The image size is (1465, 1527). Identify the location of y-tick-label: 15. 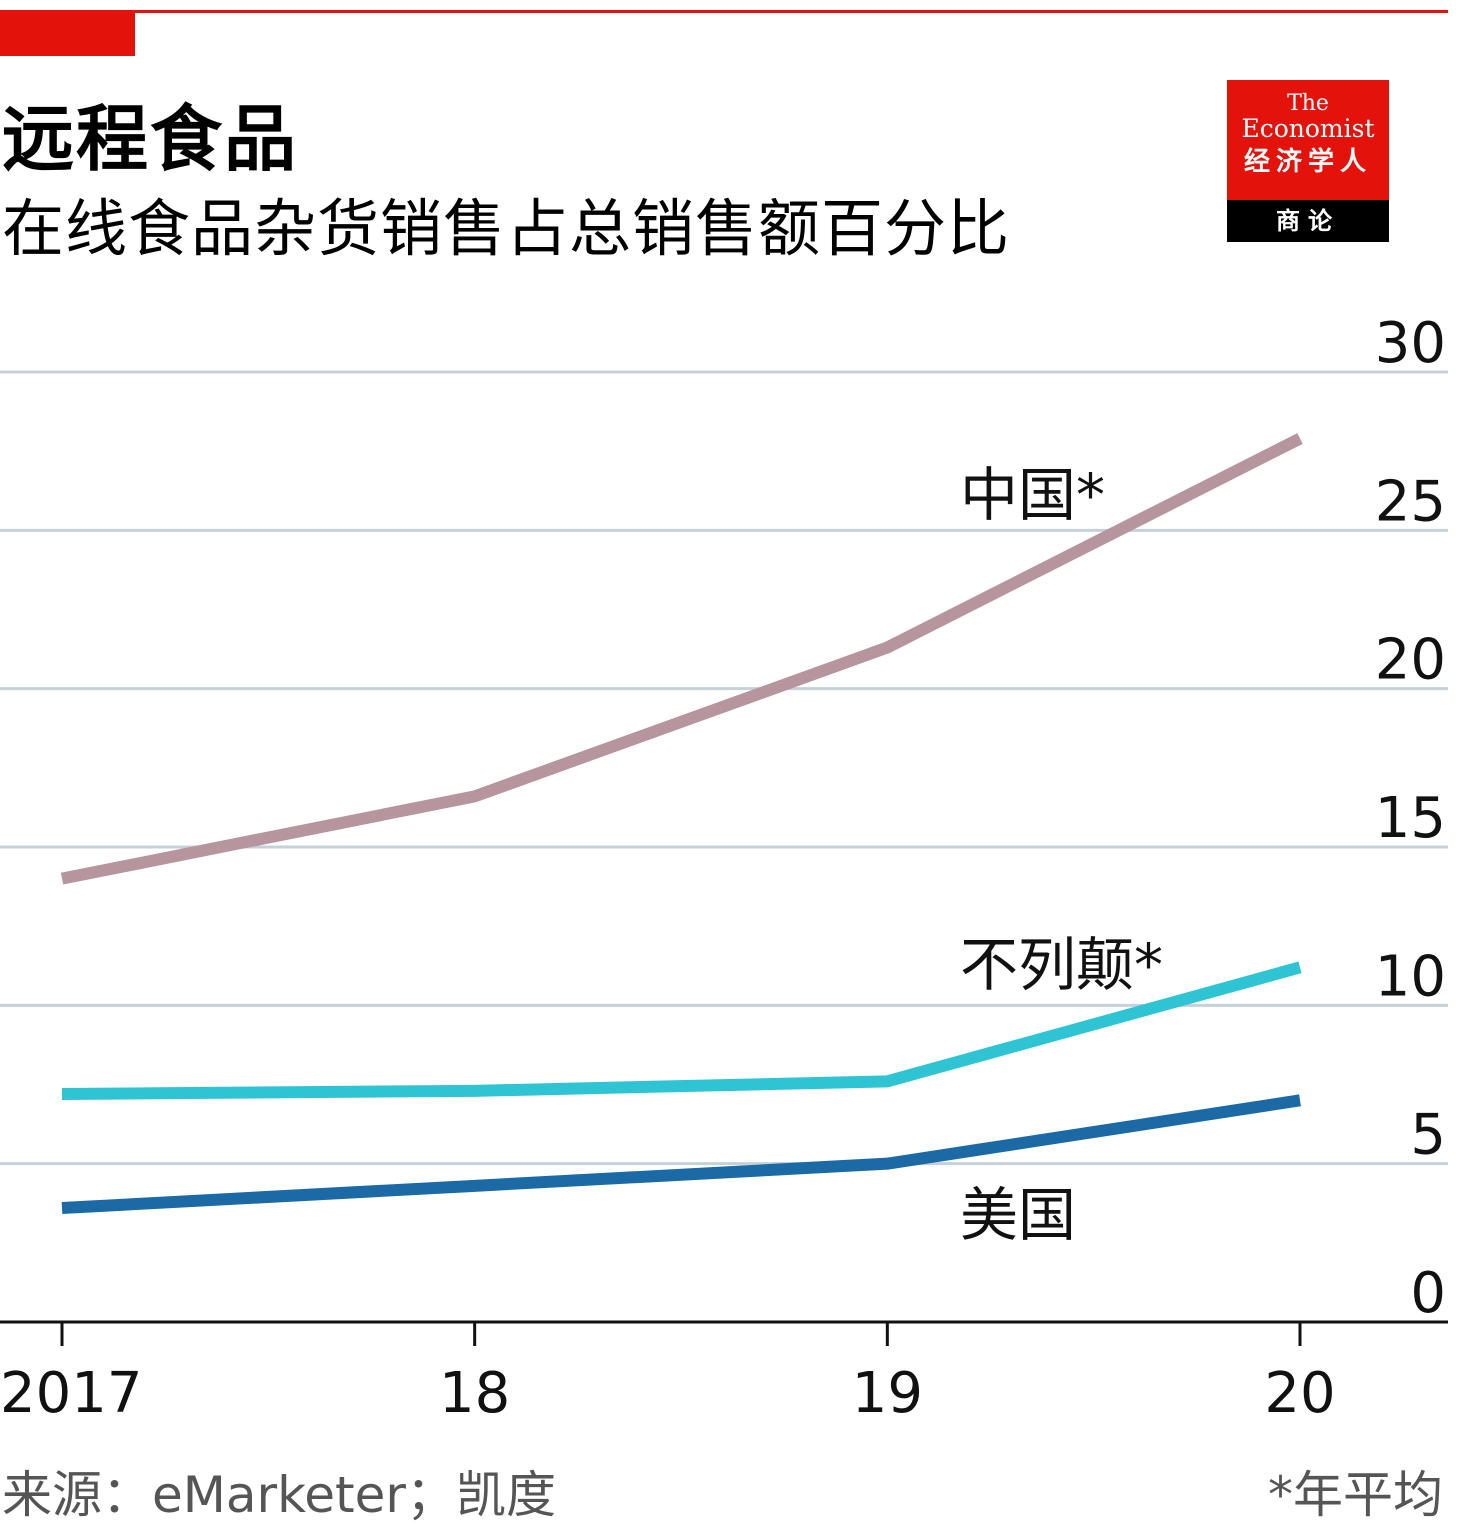
(1410, 818).